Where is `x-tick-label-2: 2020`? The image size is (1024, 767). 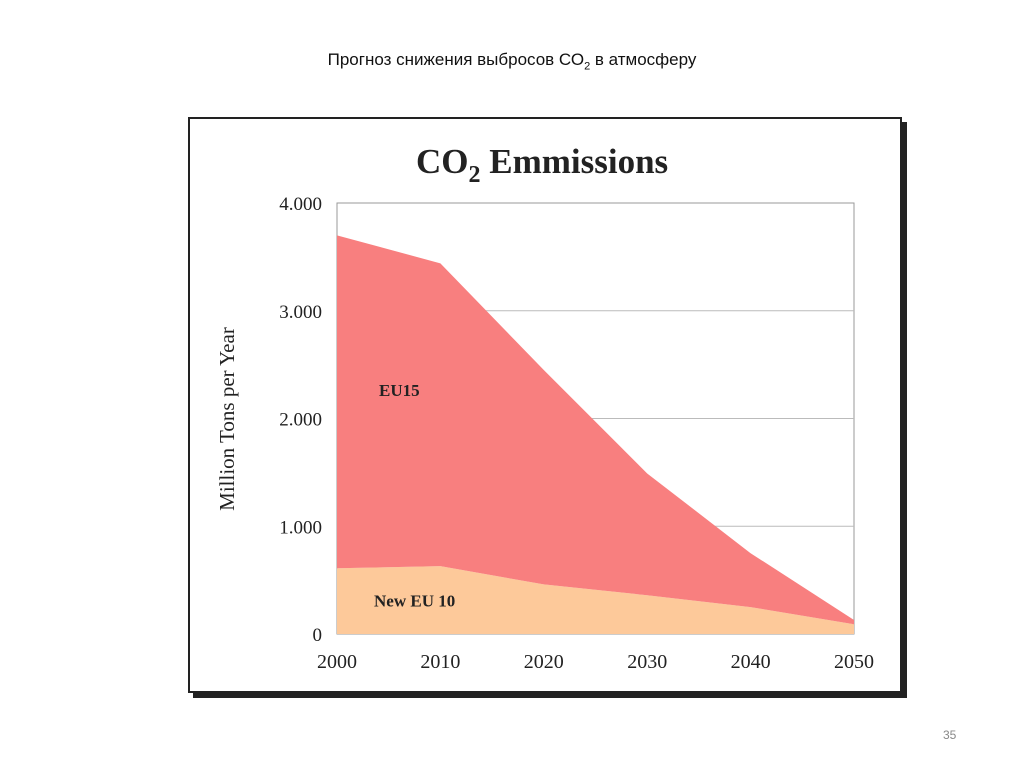
x-tick-label-2: 2020 is located at coordinates (544, 662).